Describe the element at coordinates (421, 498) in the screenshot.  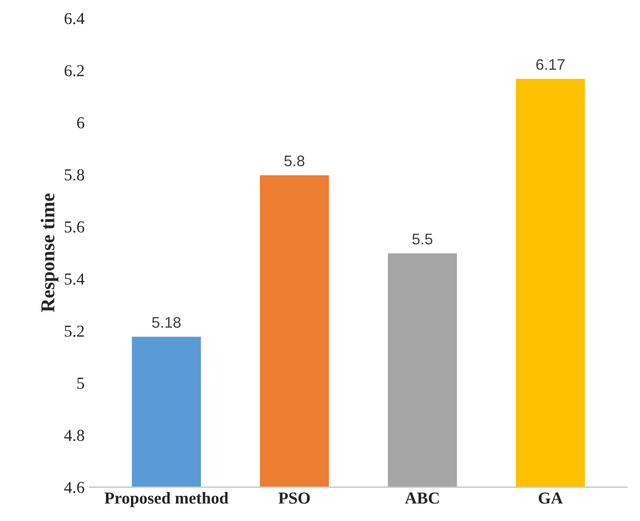
I see `x-tick-label: ABC` at that location.